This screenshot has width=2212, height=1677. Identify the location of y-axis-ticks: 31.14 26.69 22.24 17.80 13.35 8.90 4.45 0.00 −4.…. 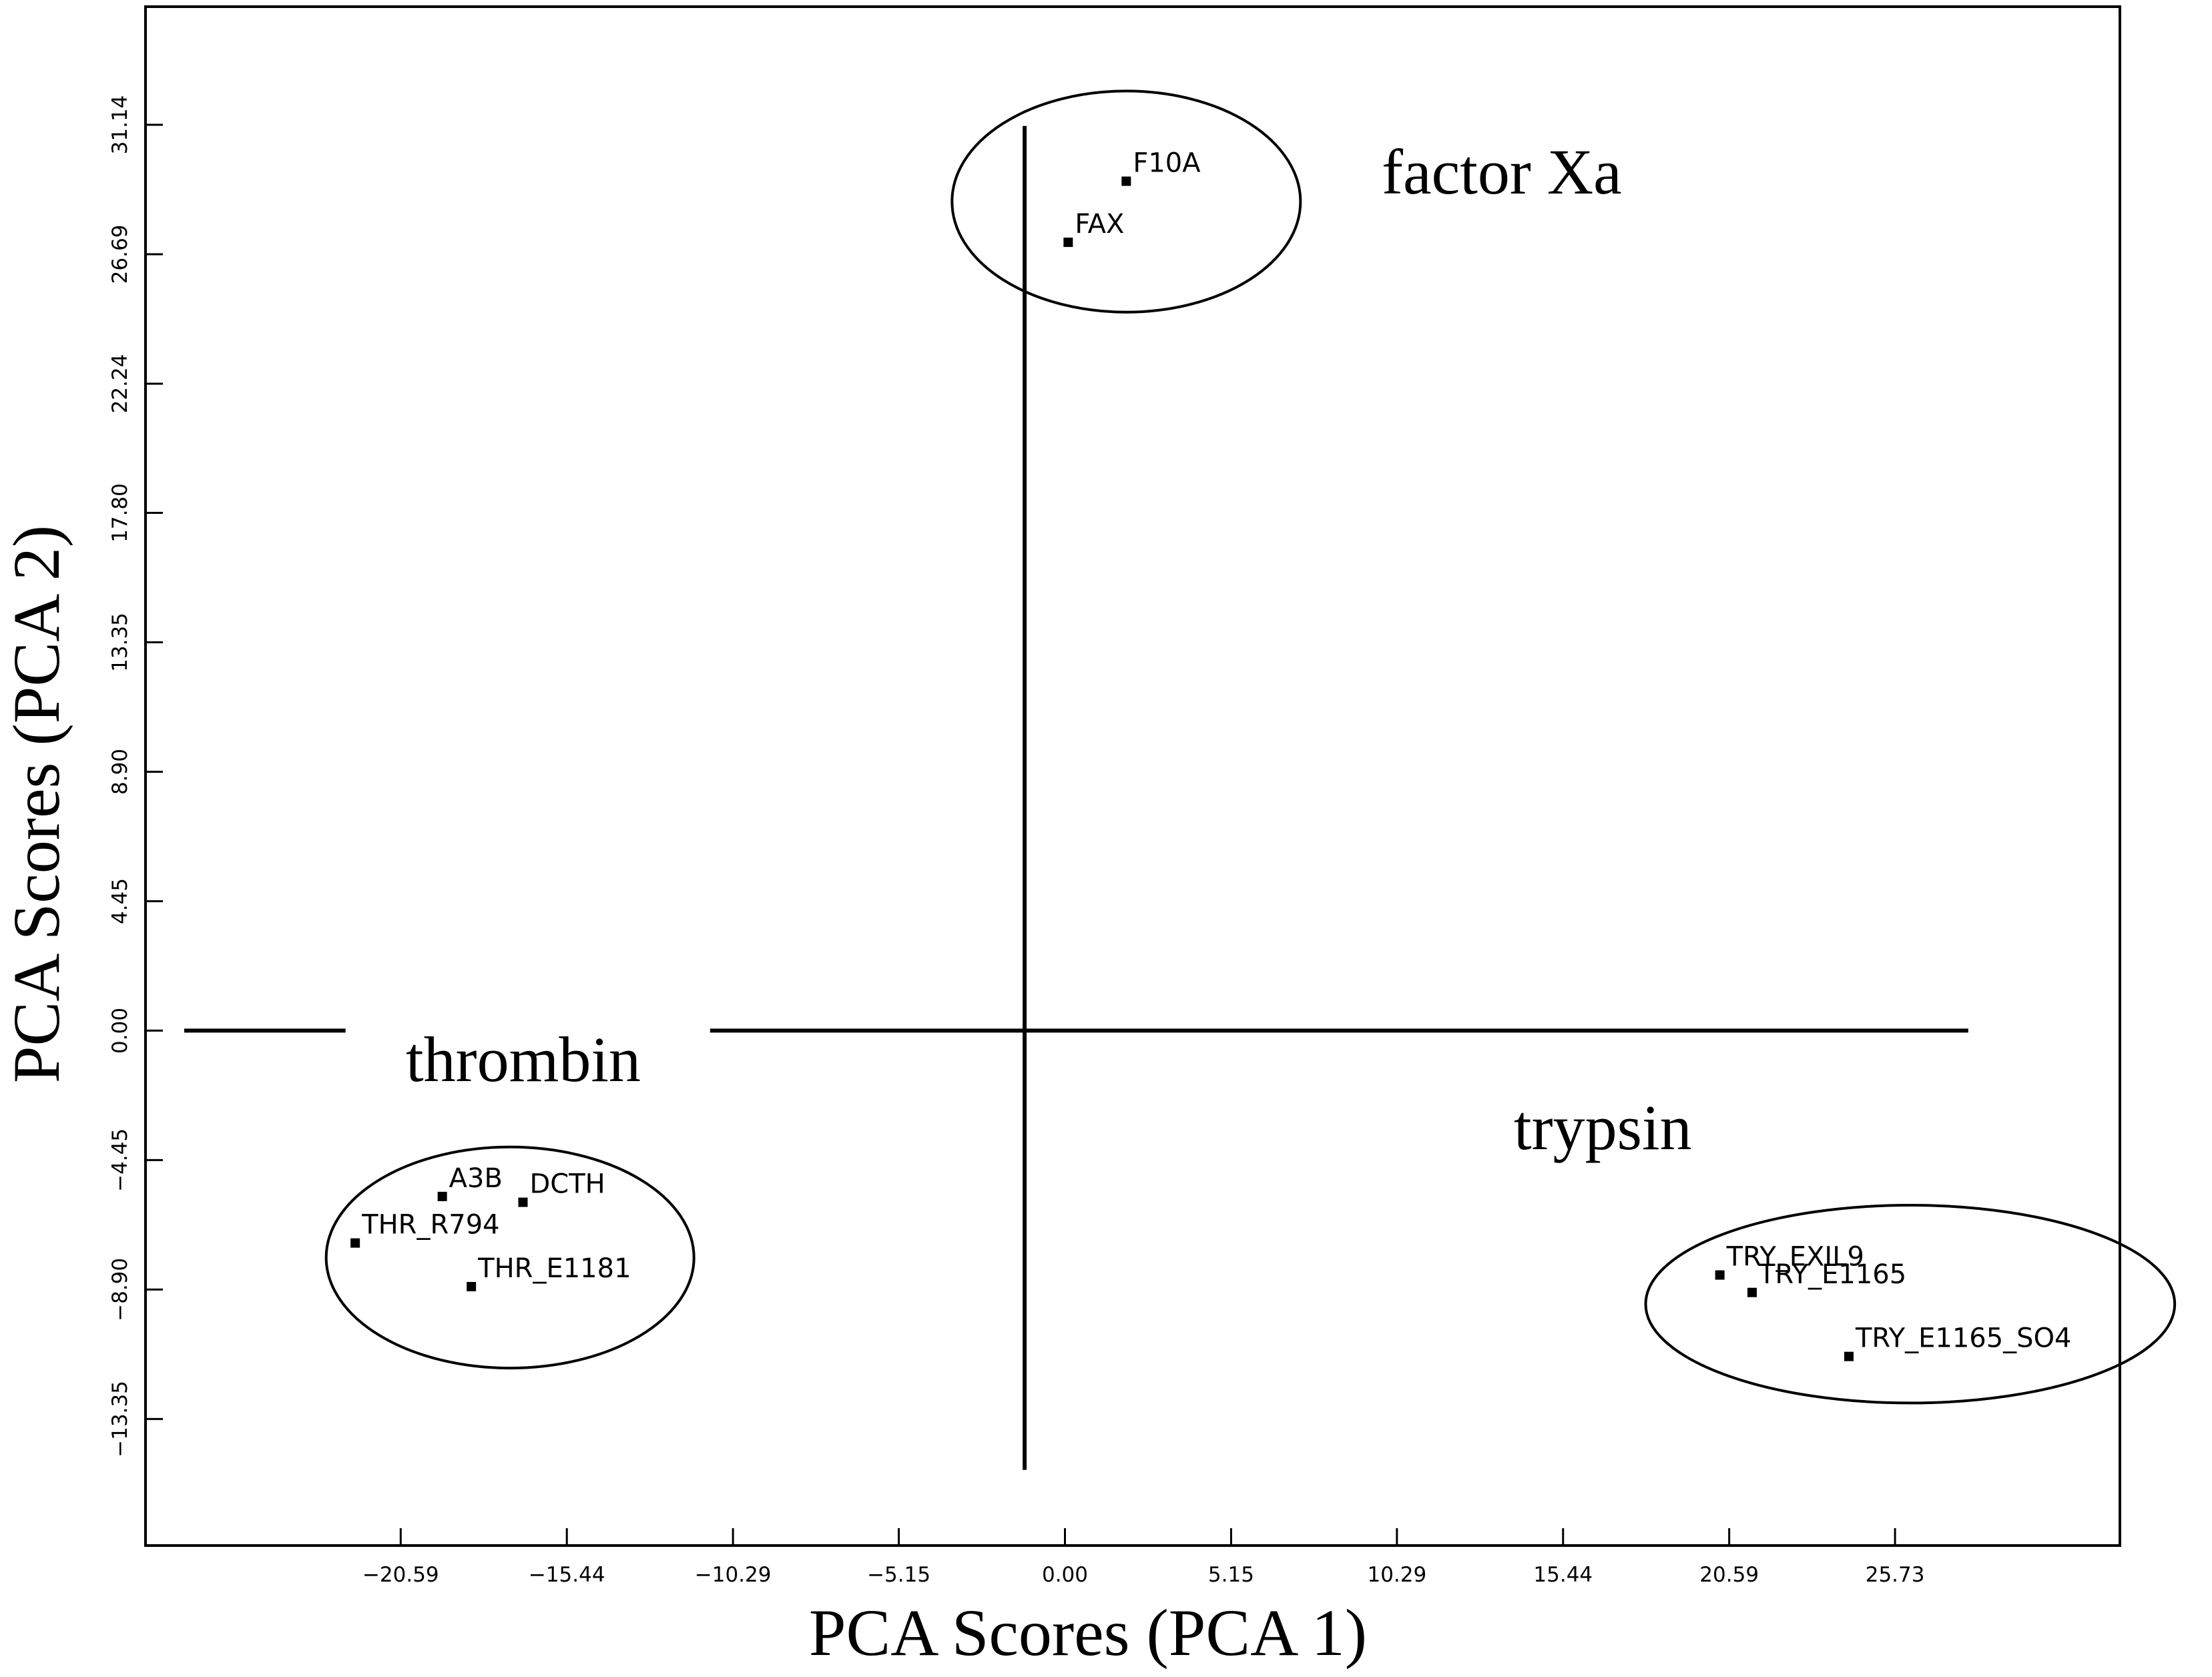
(135, 776).